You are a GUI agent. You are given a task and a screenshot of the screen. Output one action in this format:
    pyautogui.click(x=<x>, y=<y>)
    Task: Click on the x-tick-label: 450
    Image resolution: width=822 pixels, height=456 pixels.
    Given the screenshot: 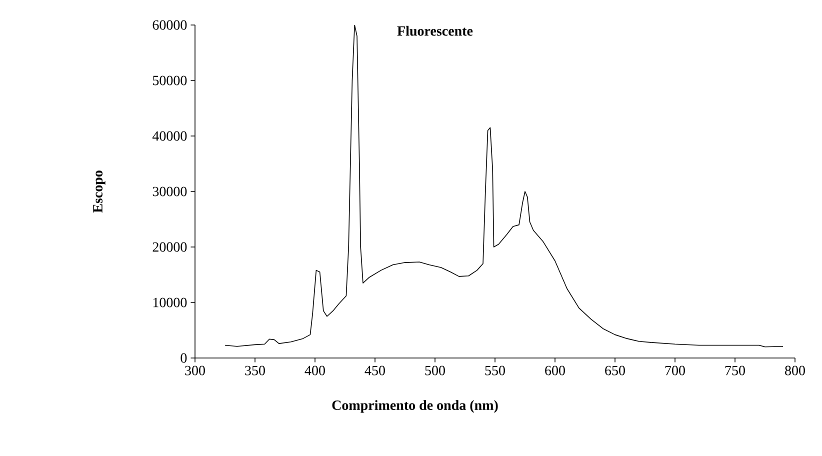 What is the action you would take?
    pyautogui.click(x=374, y=371)
    